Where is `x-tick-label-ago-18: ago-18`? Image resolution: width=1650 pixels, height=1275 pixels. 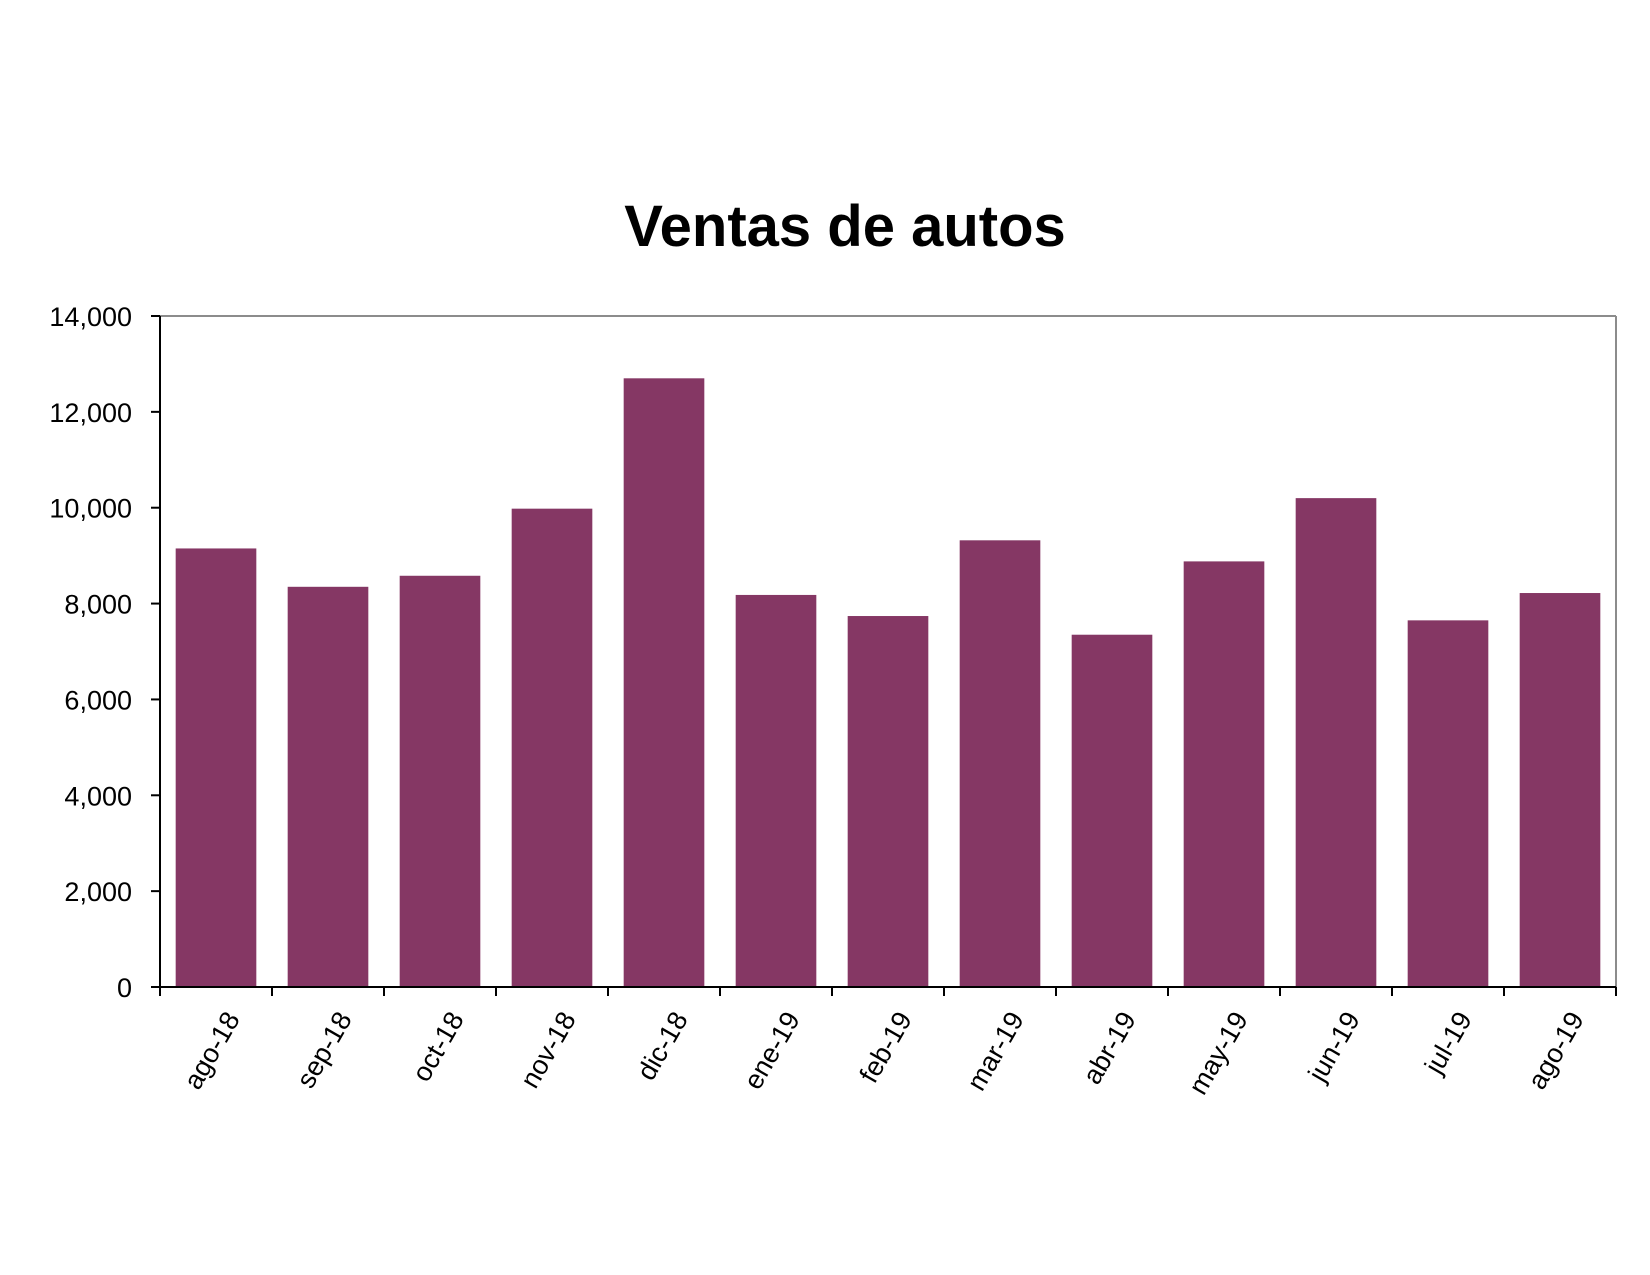 x-tick-label-ago-18: ago-18 is located at coordinates (212, 1051).